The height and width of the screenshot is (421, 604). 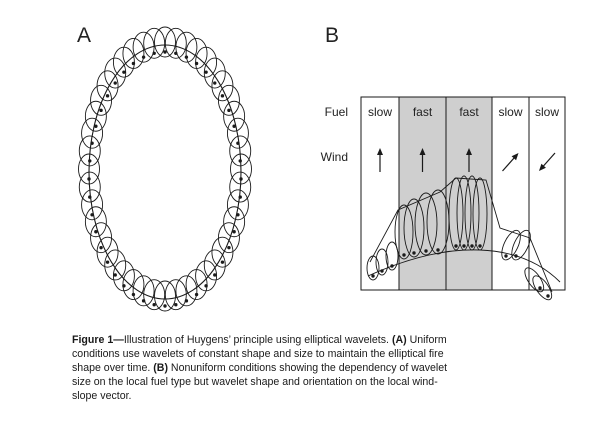 I want to click on panel-a-letter: A, so click(x=84, y=35).